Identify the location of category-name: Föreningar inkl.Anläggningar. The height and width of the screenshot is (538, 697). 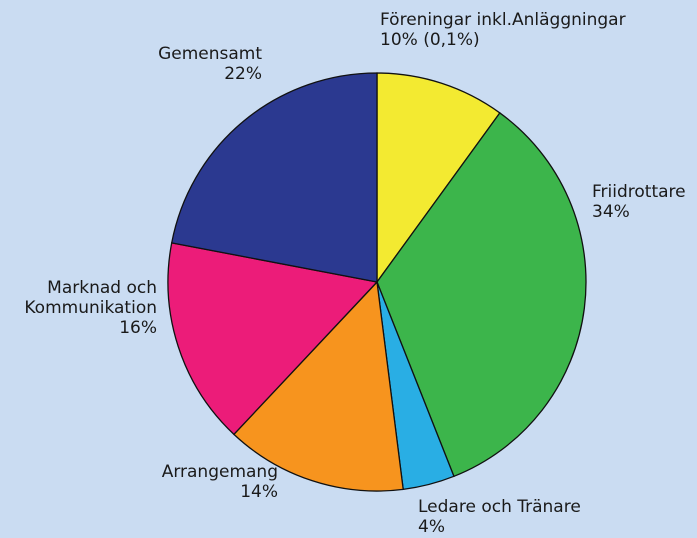
(503, 20).